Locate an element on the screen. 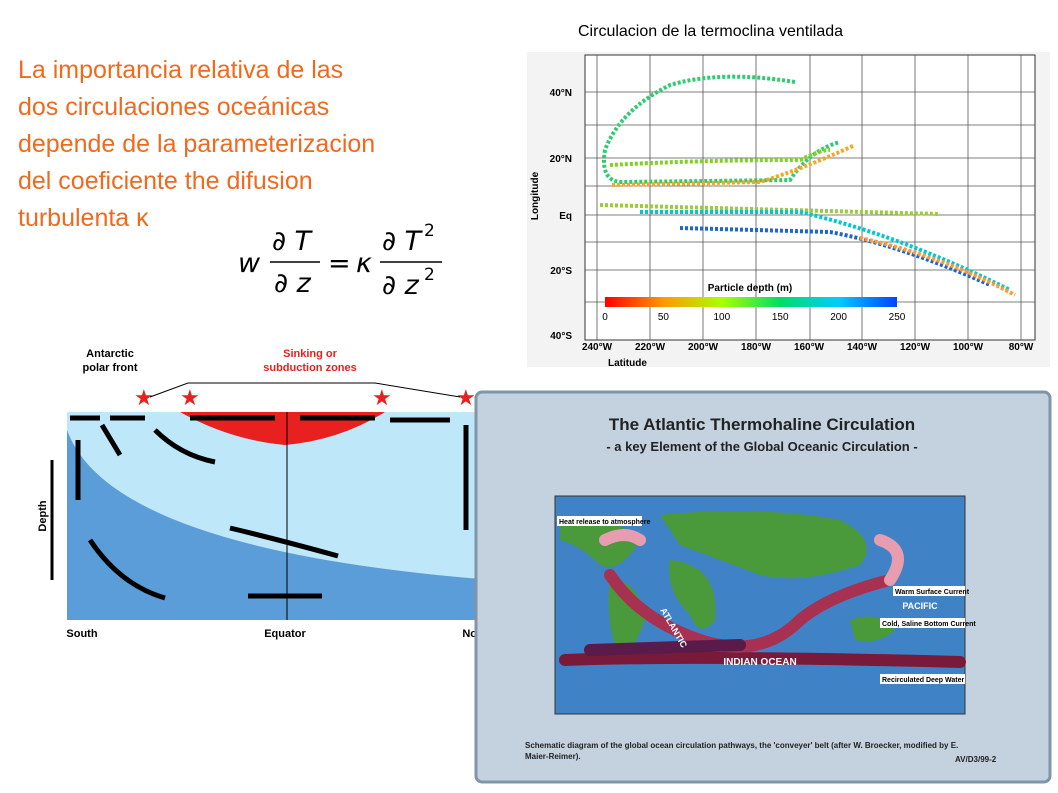 Image resolution: width=1058 pixels, height=793 pixels. colorbar-tick: 200 is located at coordinates (838, 317).